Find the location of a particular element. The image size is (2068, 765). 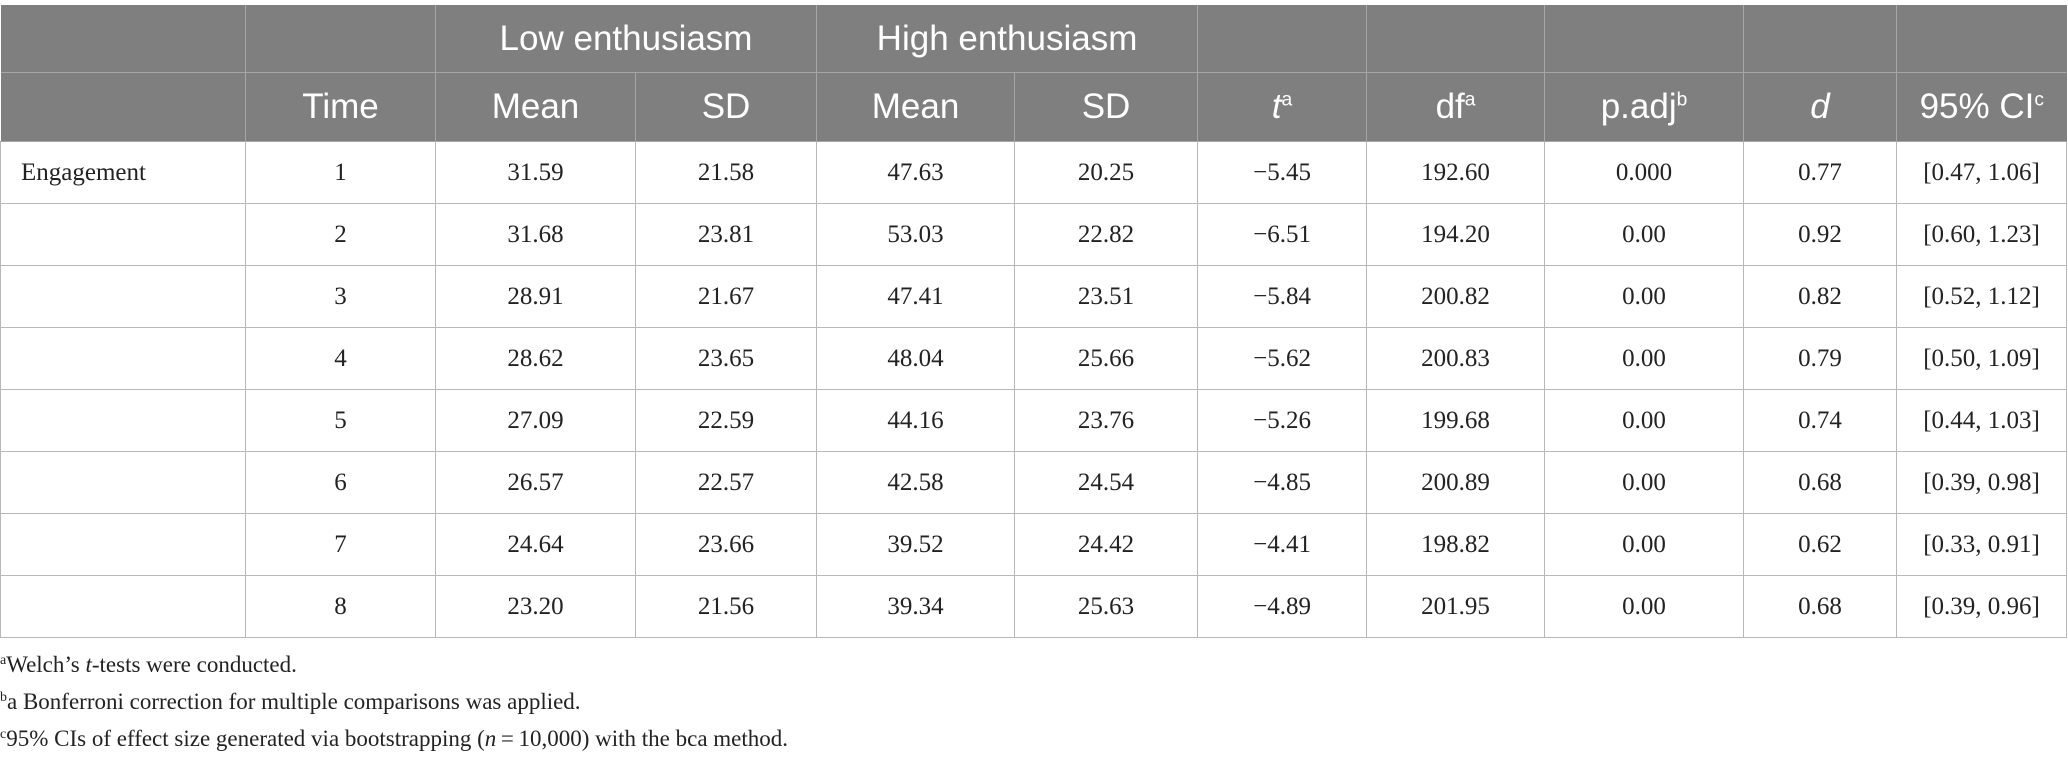

cell-low-mean: 31.59 is located at coordinates (535, 172).